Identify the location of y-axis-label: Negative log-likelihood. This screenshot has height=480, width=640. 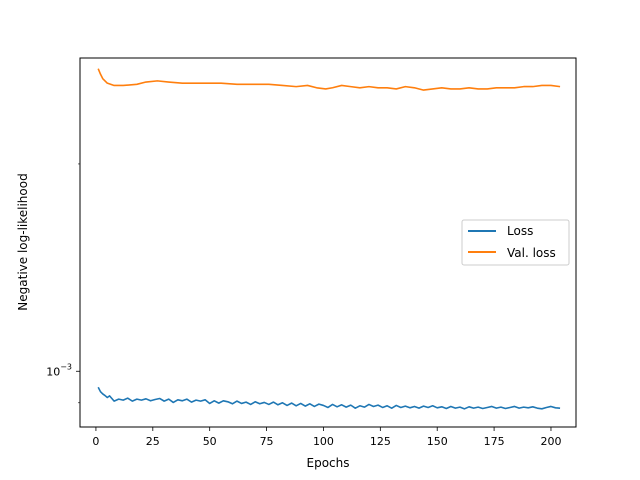
(23, 241).